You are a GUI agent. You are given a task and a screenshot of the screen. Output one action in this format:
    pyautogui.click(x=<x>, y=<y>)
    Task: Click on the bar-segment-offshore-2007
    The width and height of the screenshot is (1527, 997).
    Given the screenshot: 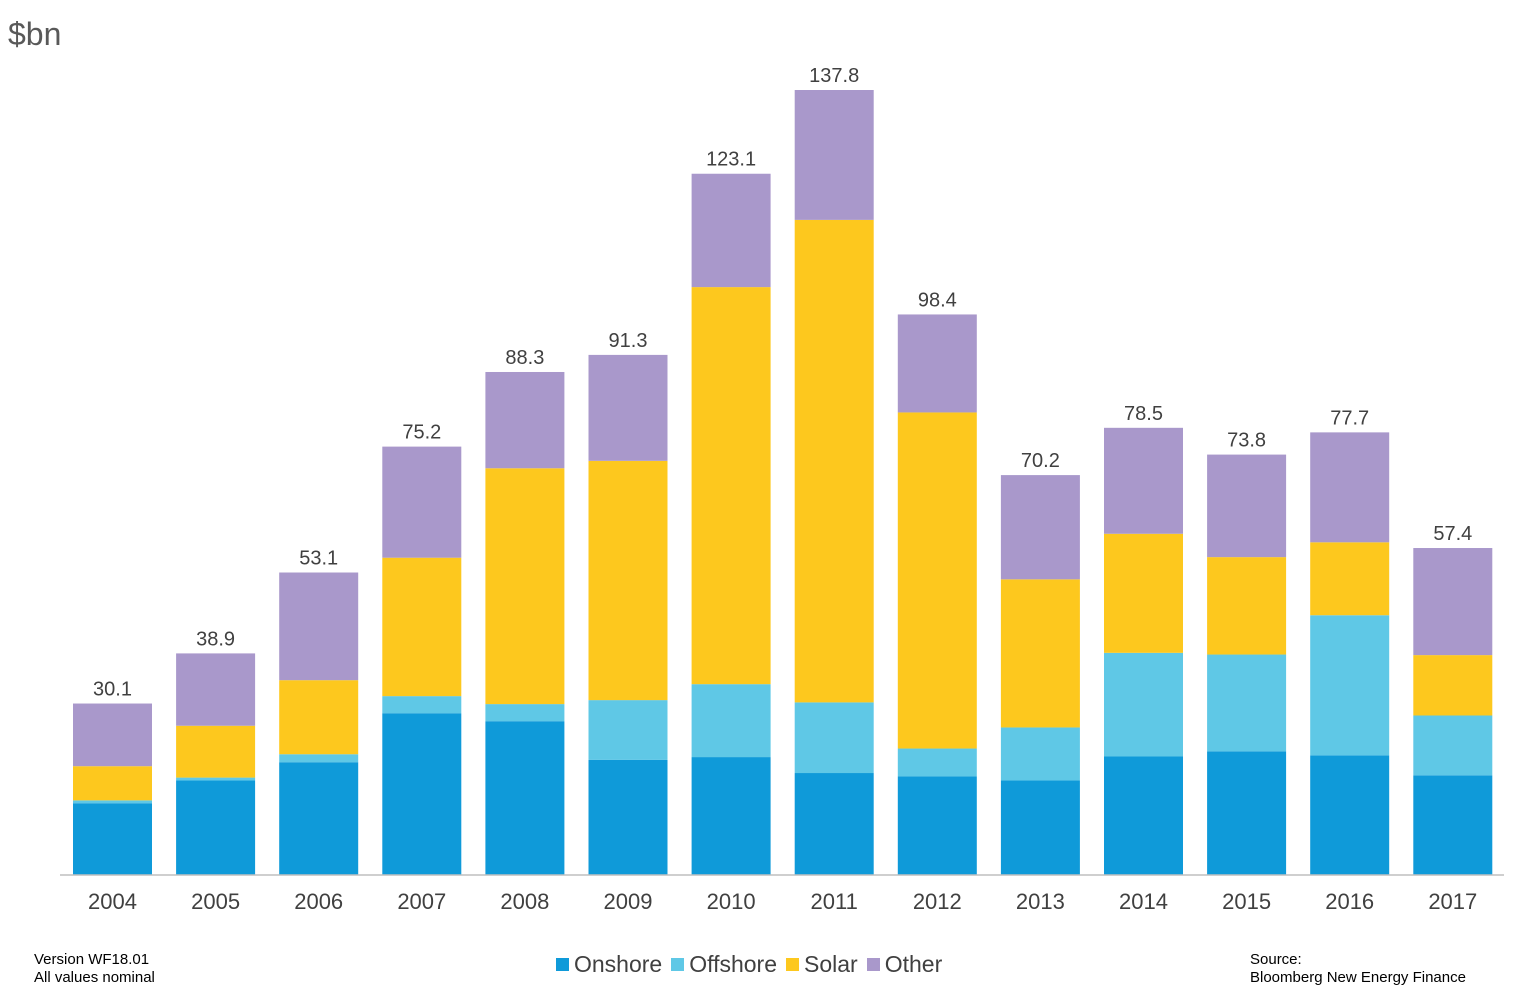 What is the action you would take?
    pyautogui.click(x=422, y=705)
    